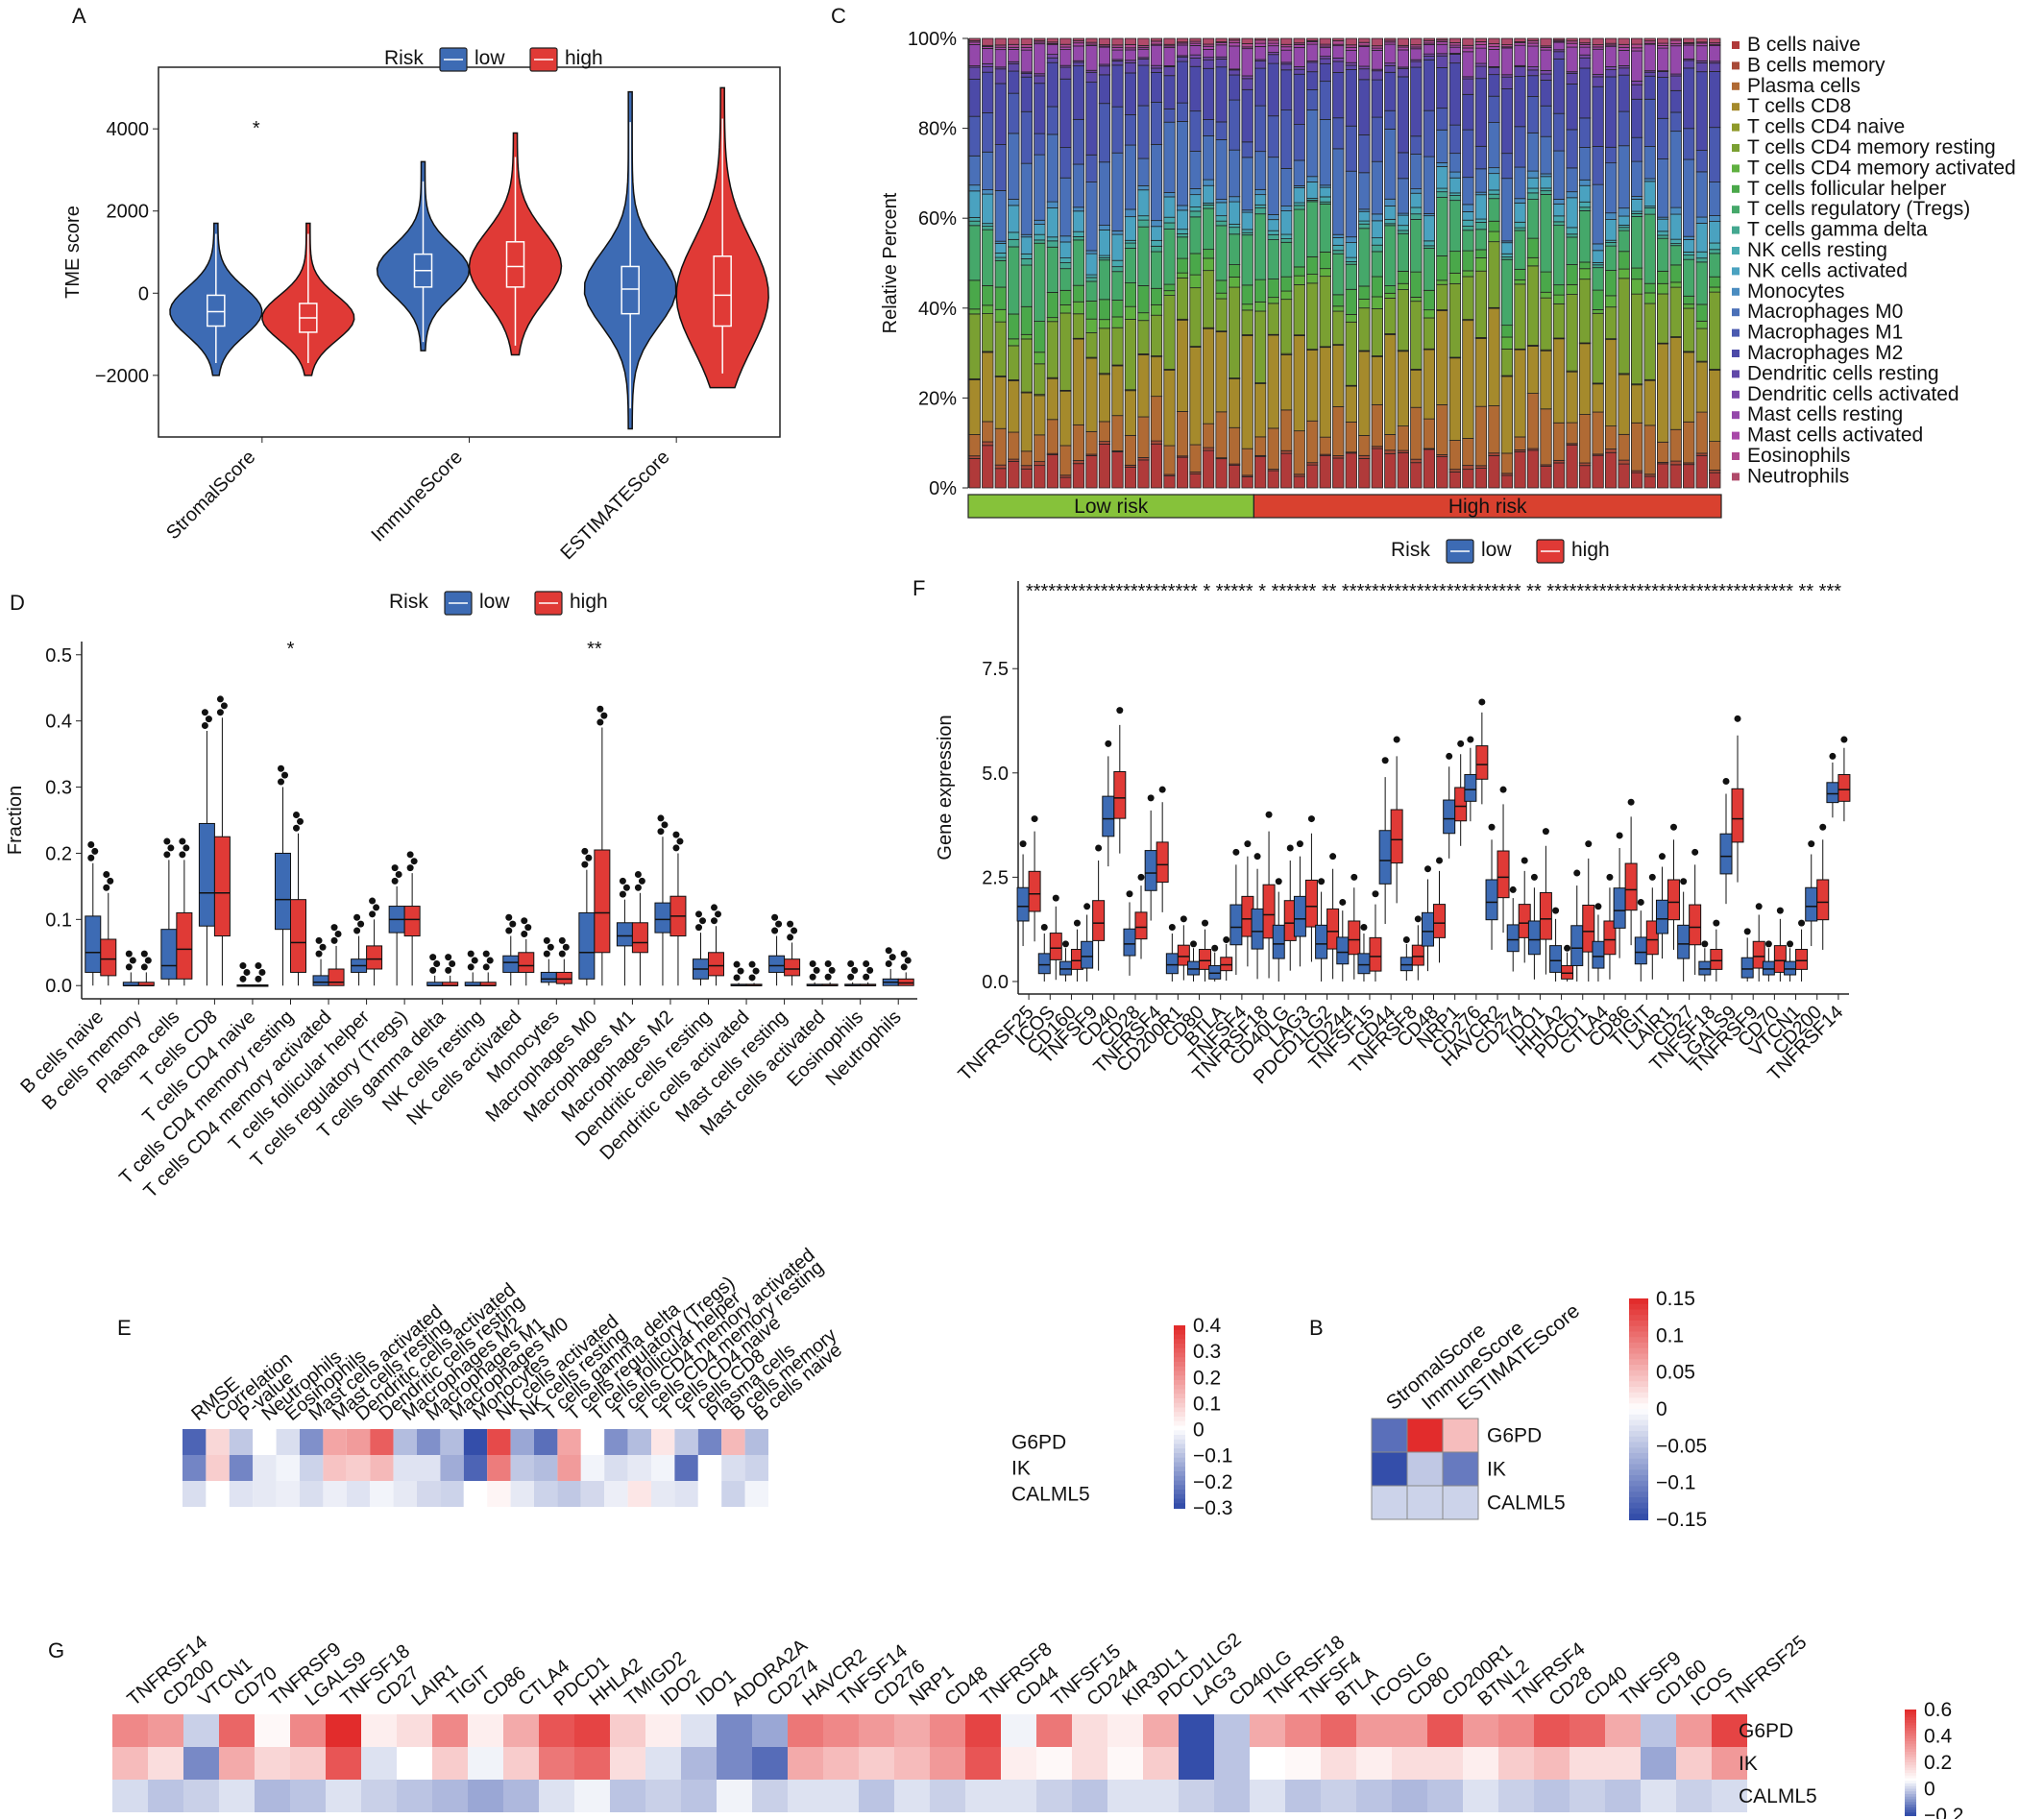 This screenshot has height=1819, width=2044. What do you see at coordinates (1482, 763) in the screenshot?
I see `box-high-cd276` at bounding box center [1482, 763].